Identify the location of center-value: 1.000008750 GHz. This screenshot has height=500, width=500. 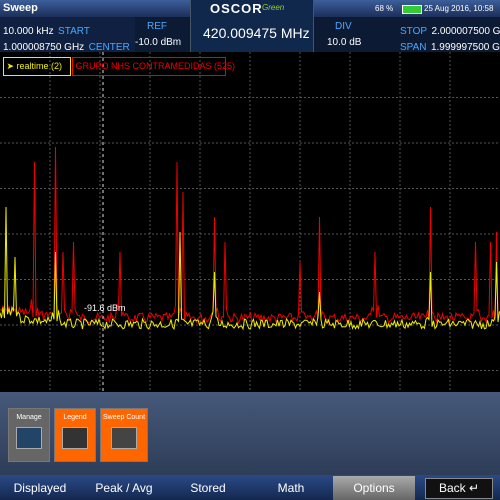
(44, 47).